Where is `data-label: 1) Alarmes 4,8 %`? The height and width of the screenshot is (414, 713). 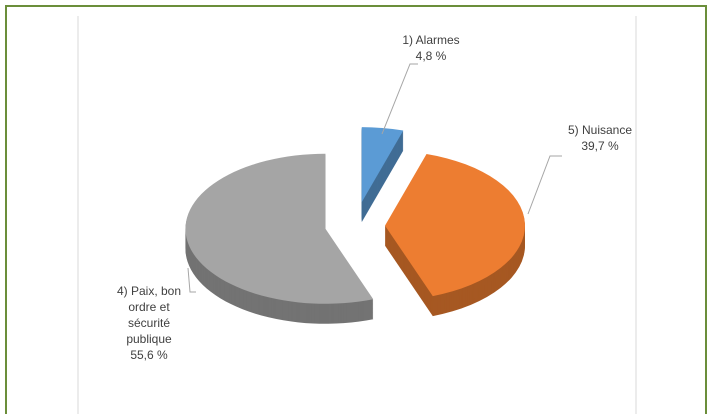
data-label: 1) Alarmes 4,8 % is located at coordinates (431, 48).